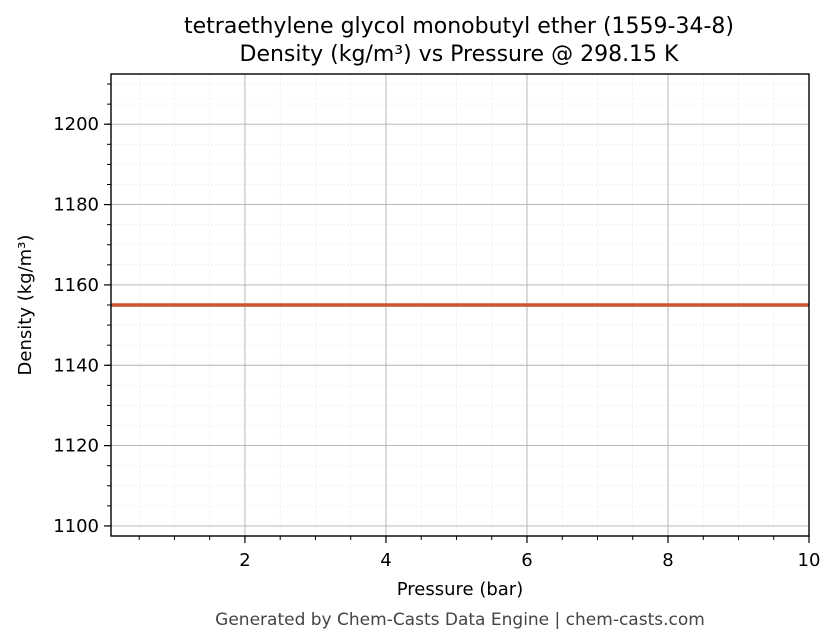  I want to click on x-tick-label: 6, so click(526, 560).